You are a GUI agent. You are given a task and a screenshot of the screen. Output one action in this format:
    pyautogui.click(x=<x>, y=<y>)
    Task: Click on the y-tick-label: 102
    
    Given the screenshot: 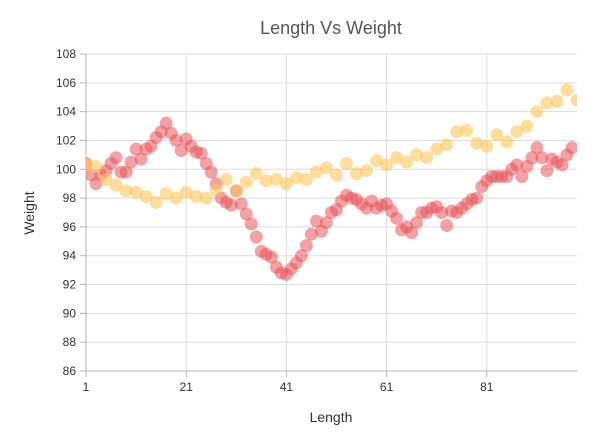 What is the action you would take?
    pyautogui.click(x=66, y=140)
    